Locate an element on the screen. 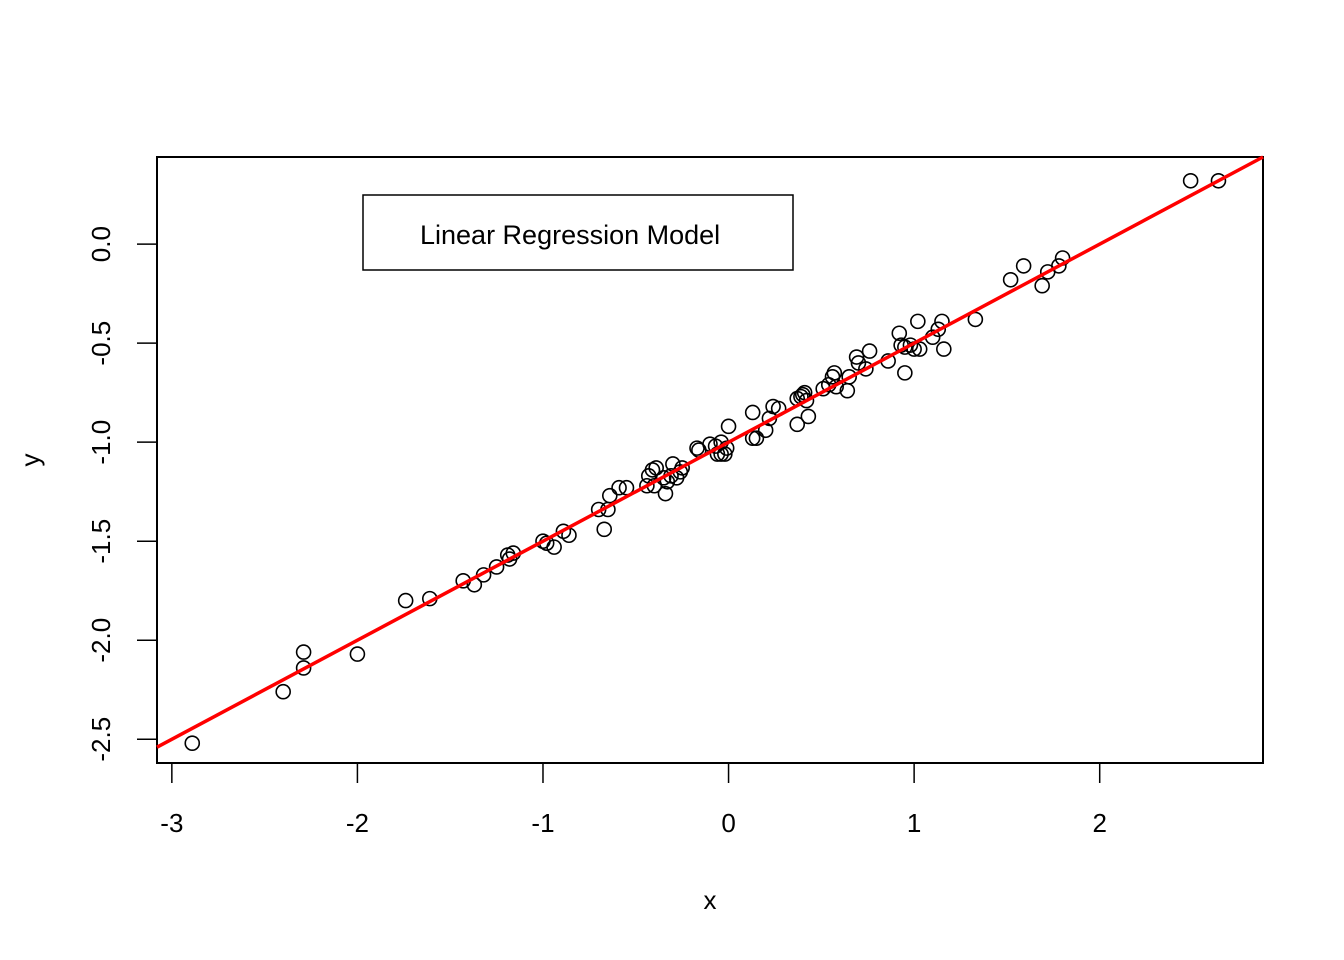  x-axis: -3 -2 -1 0 1 2 is located at coordinates (633, 800).